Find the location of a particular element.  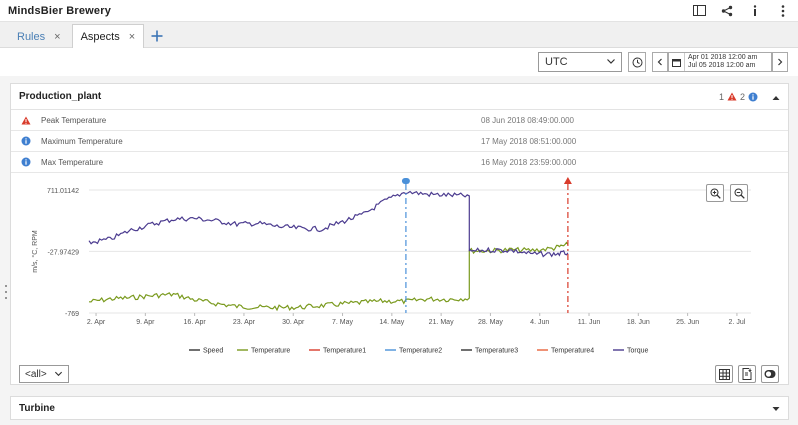

x-tick-label: 9. Apr is located at coordinates (145, 322).